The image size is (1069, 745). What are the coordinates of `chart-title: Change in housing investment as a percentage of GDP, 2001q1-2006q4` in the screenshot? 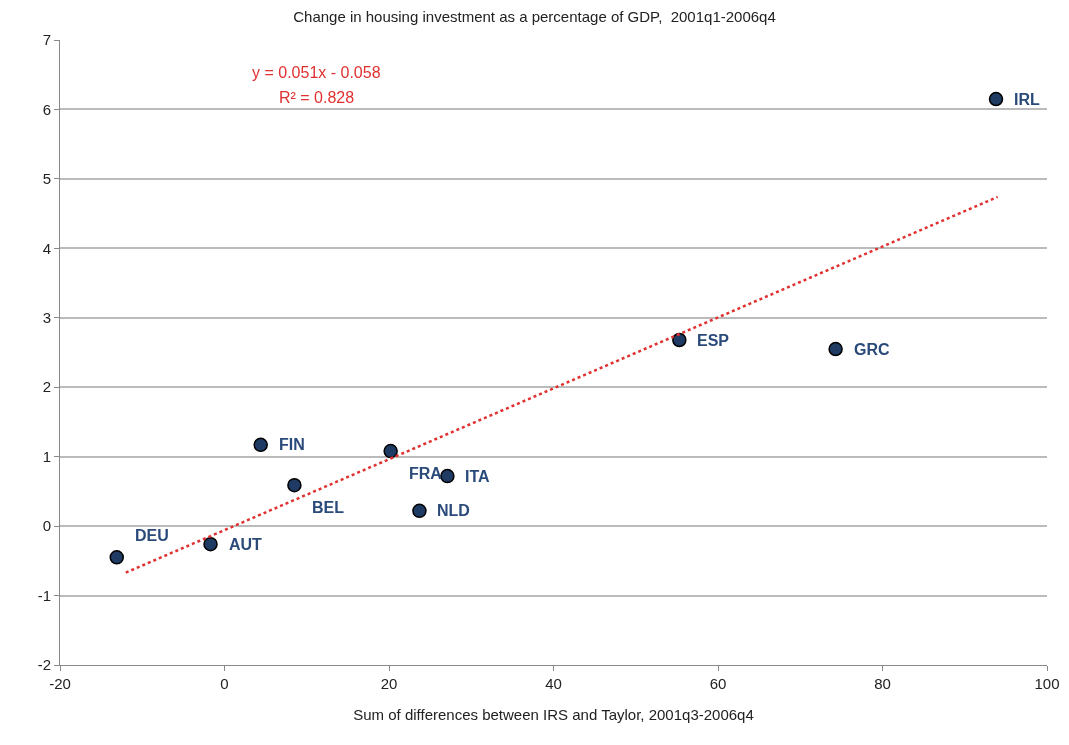 It's located at (534, 16).